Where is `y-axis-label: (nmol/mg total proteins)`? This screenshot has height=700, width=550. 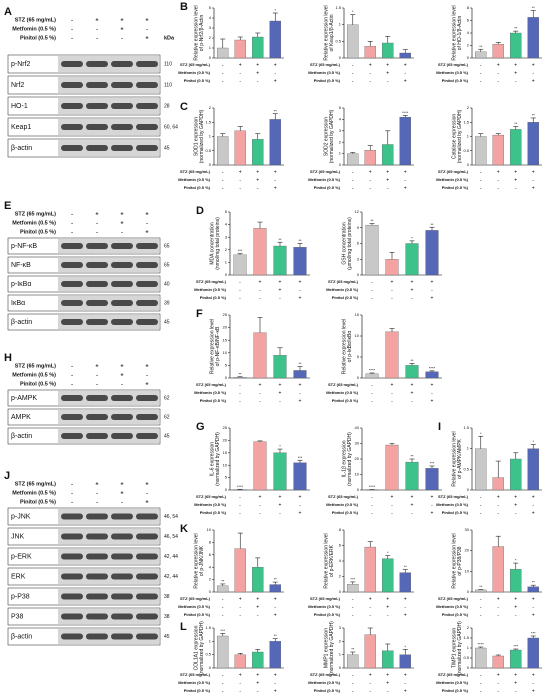 y-axis-label: (nmol/mg total proteins) is located at coordinates (218, 243).